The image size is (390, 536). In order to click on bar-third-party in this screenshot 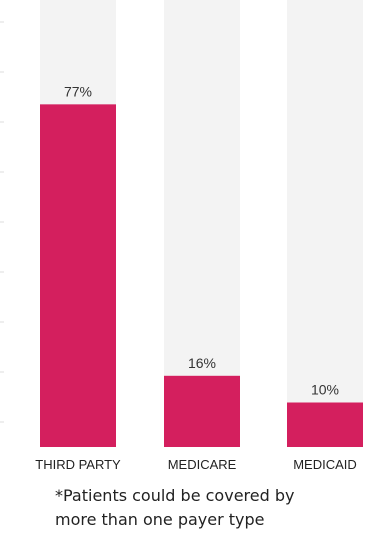, I will do `click(78, 275)`.